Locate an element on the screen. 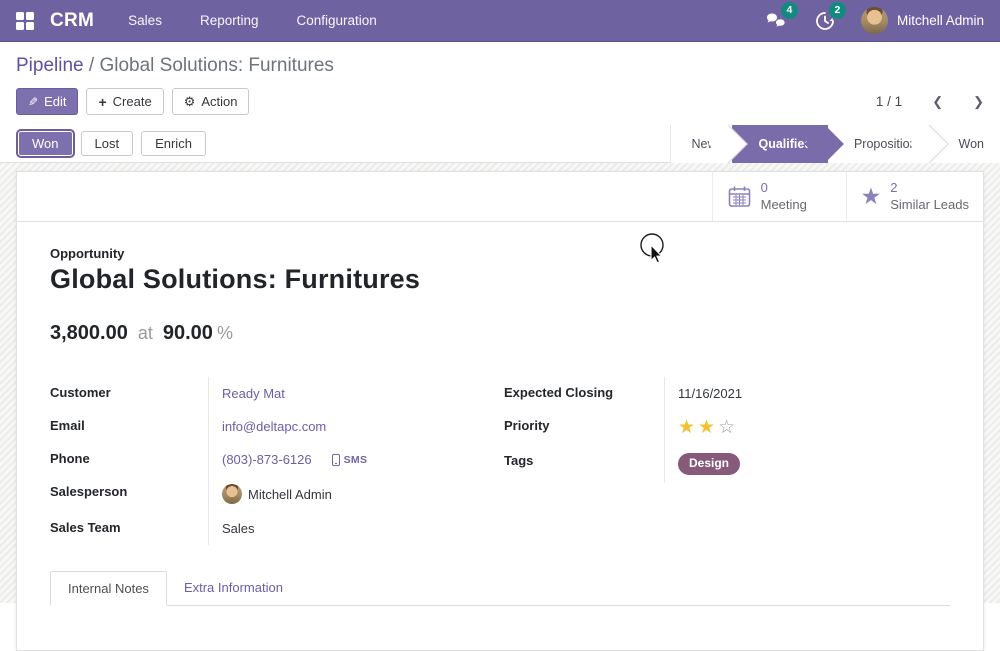 This screenshot has width=1000, height=651. user-menu: Mitchell Admin is located at coordinates (922, 20).